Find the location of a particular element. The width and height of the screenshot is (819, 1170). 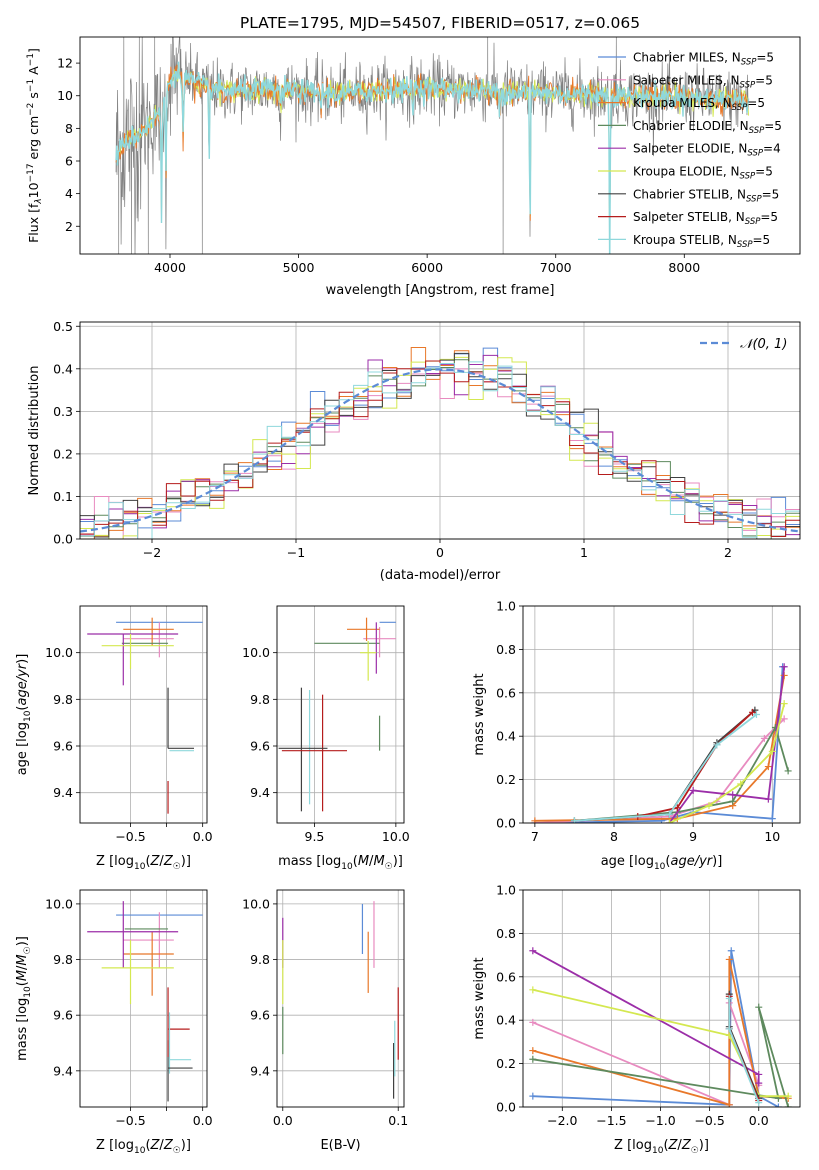

y-tick-label: 0.5 is located at coordinates (63, 326).